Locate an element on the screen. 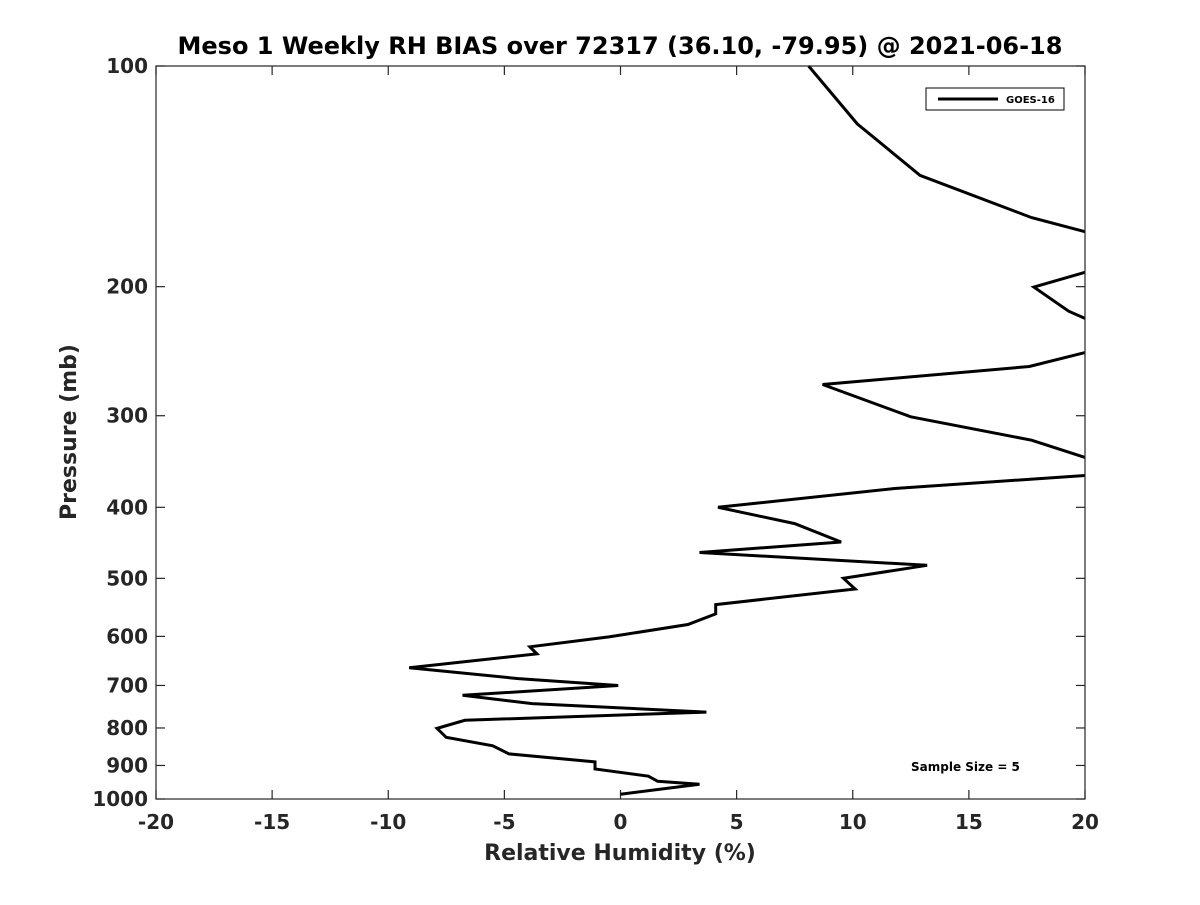 The image size is (1200, 905). y-tick-label: 500 is located at coordinates (127, 578).